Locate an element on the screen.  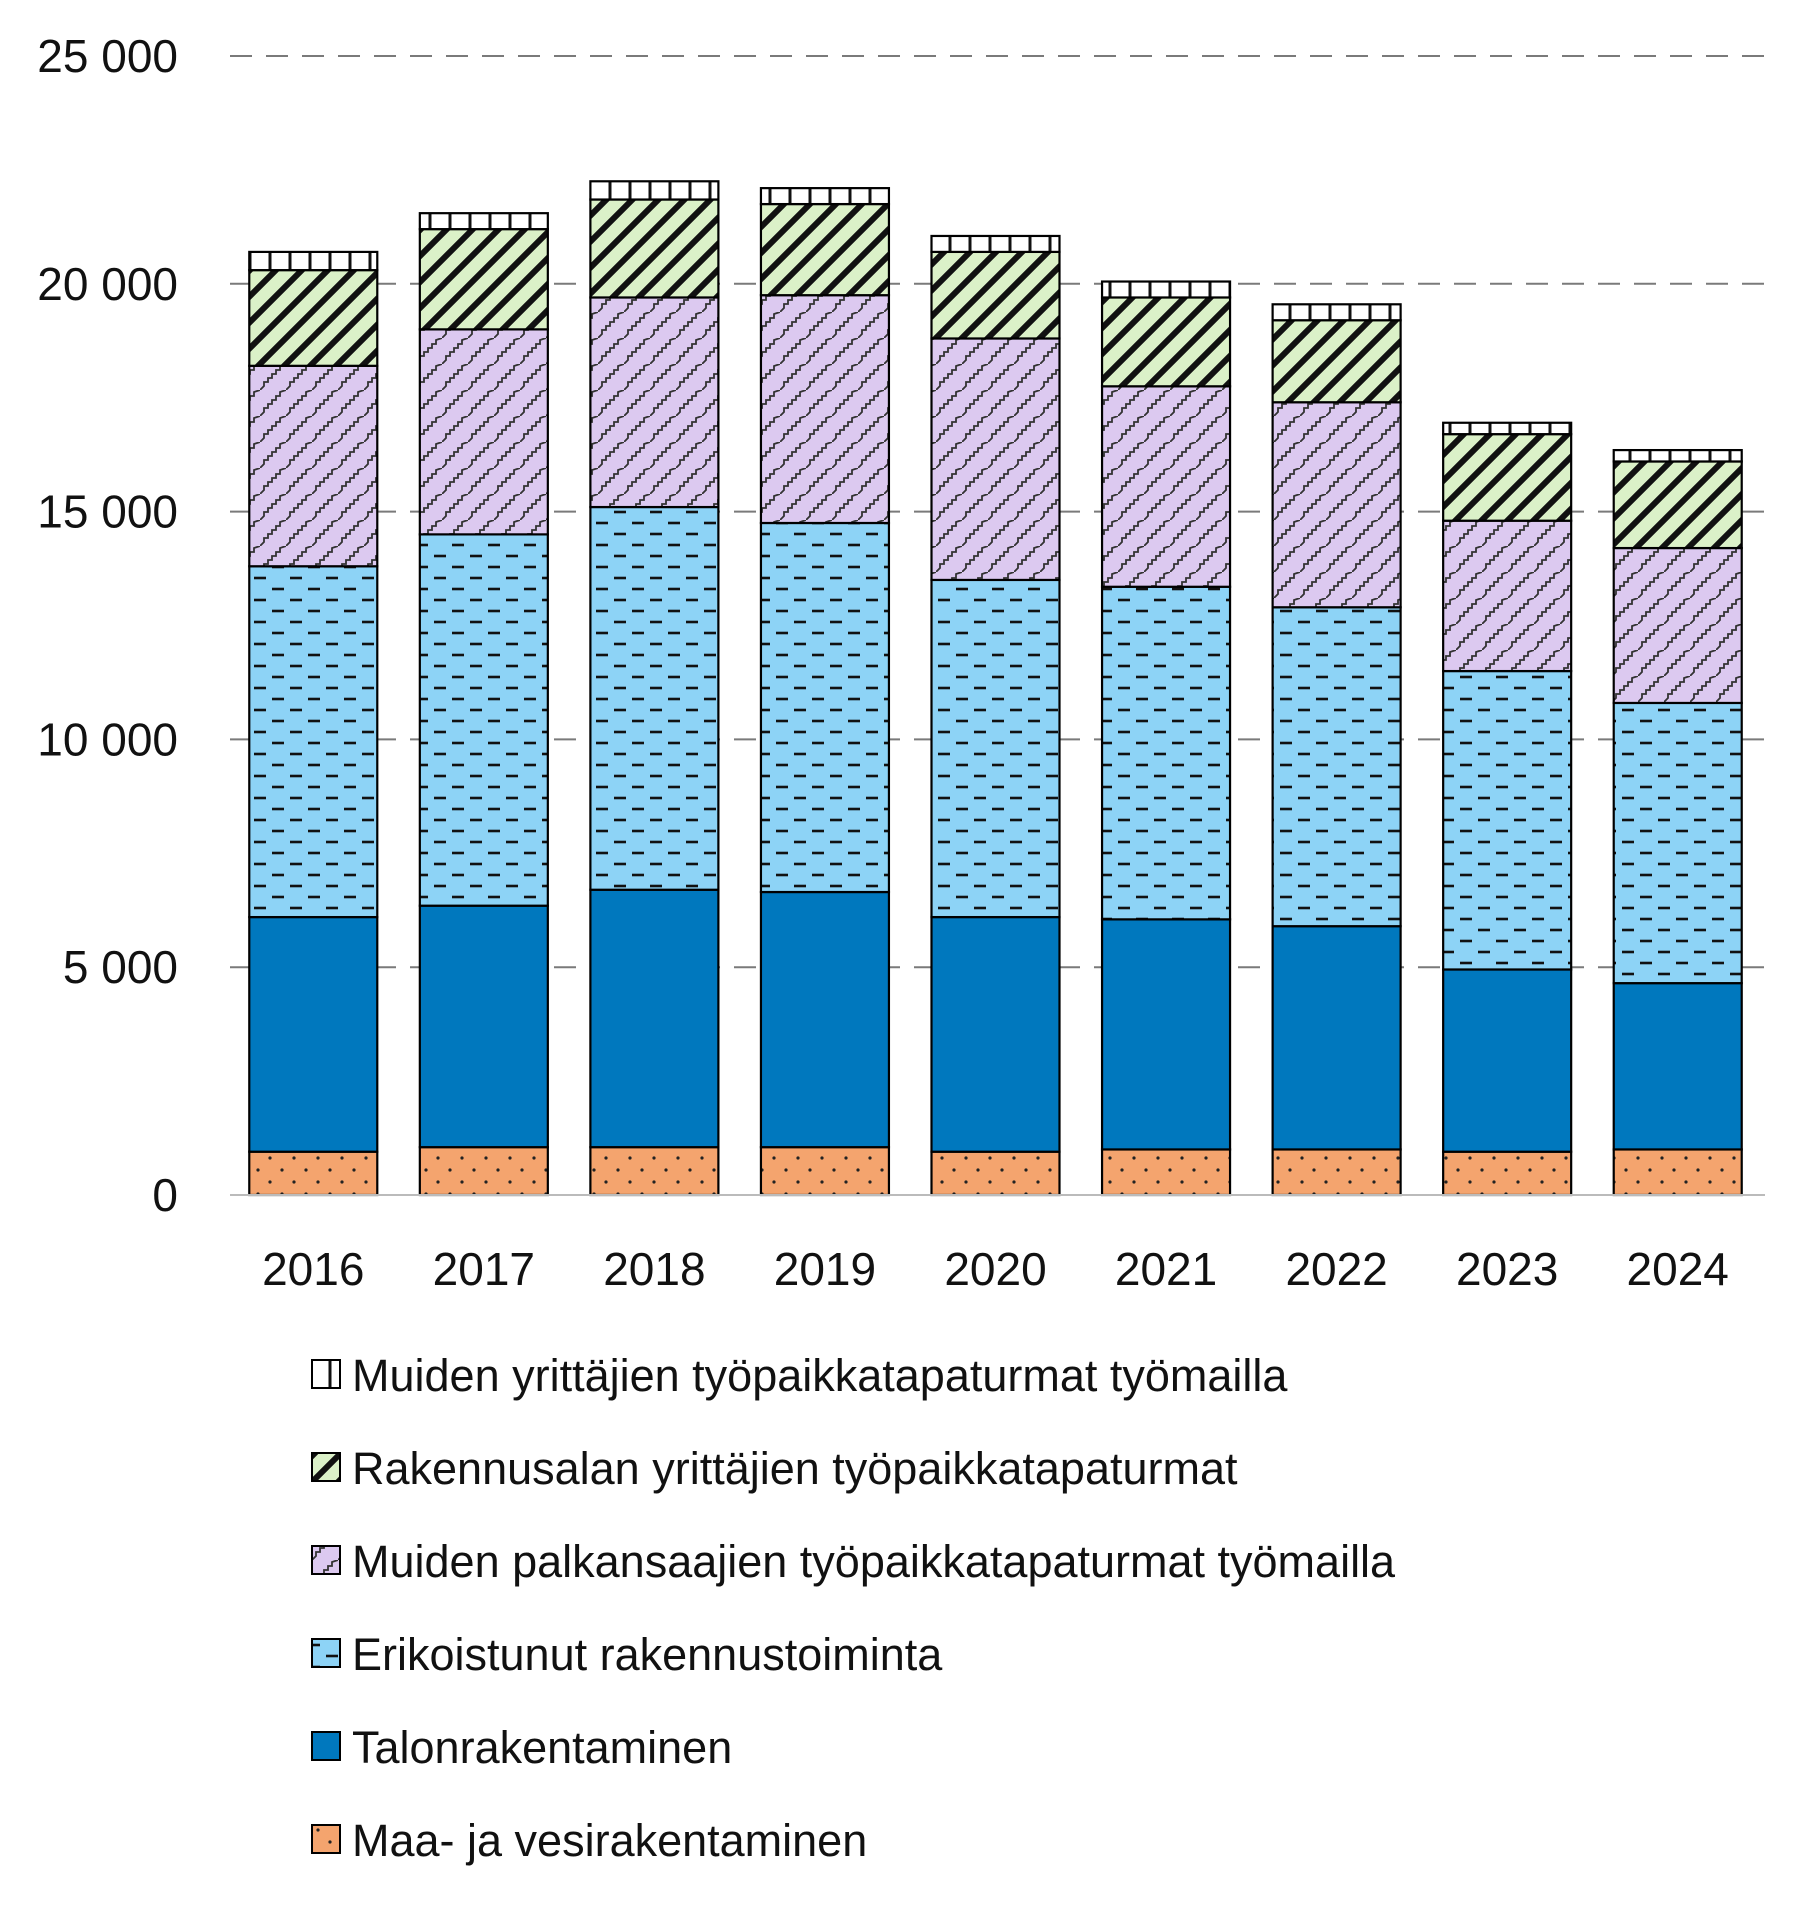
bar-segment-2019-s4 is located at coordinates (825, 249).